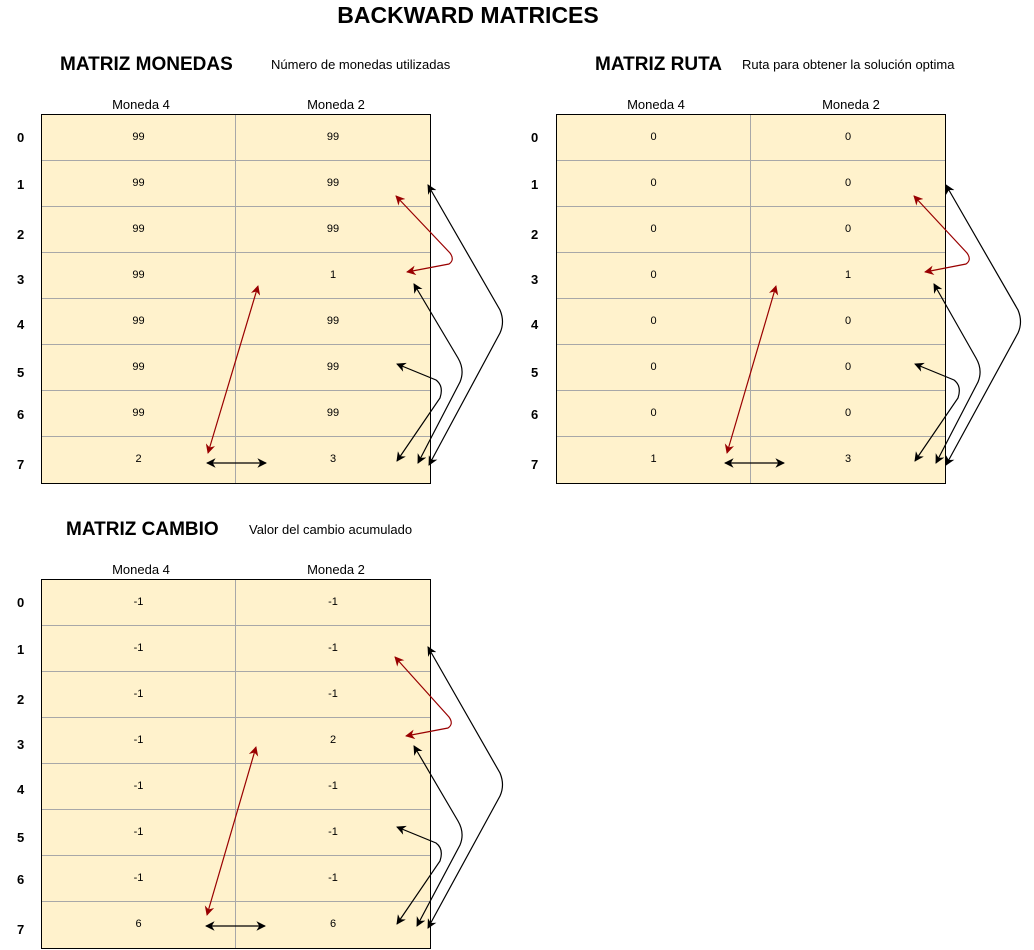 The height and width of the screenshot is (950, 1034). What do you see at coordinates (331, 529) in the screenshot?
I see `matrix-cambio-subtitle: Valor del cambio acumulado` at bounding box center [331, 529].